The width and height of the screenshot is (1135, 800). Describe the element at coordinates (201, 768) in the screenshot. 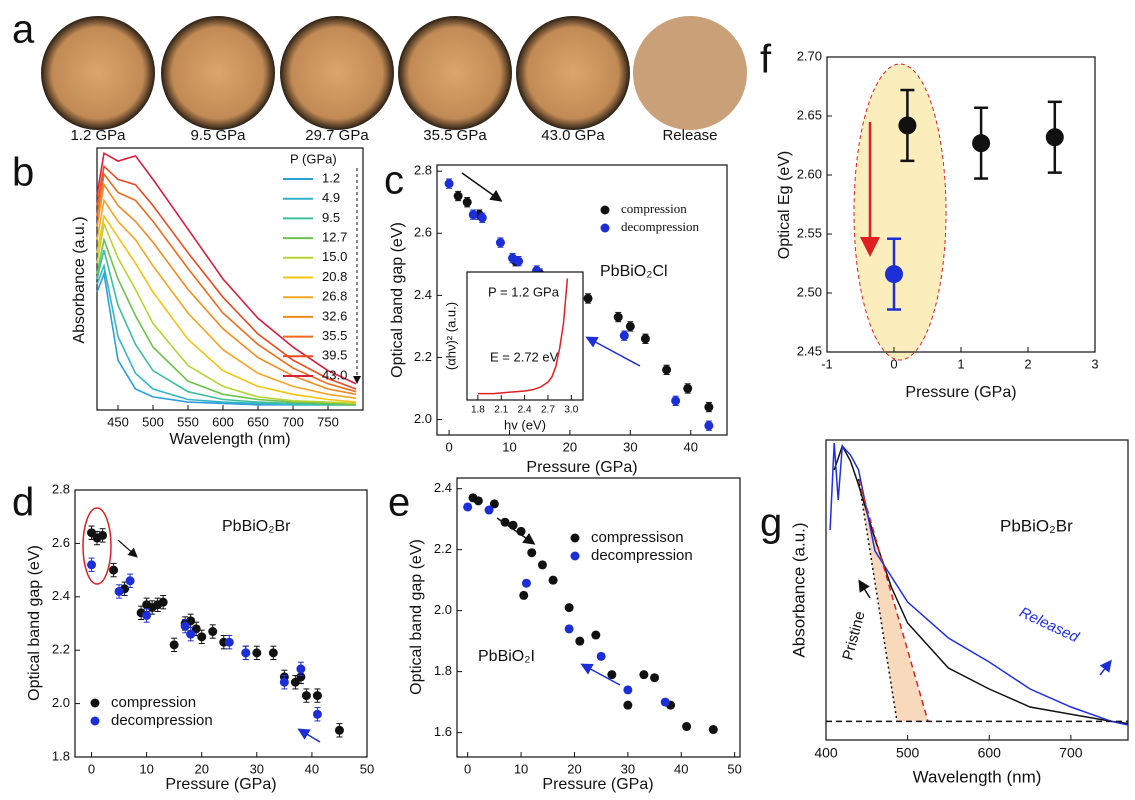

I see `x-tick-label: 20` at that location.